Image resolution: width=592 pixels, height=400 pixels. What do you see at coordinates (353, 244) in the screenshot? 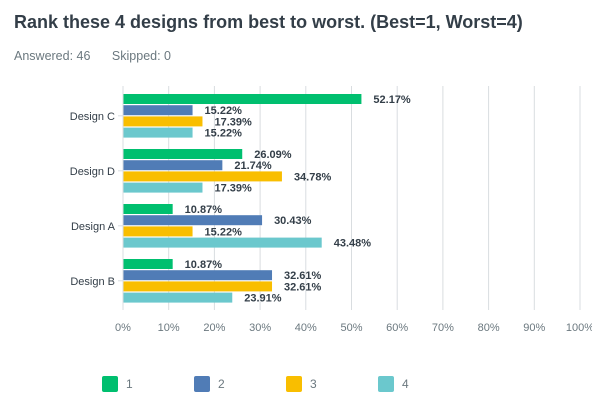
I see `data-label: 43.48%` at bounding box center [353, 244].